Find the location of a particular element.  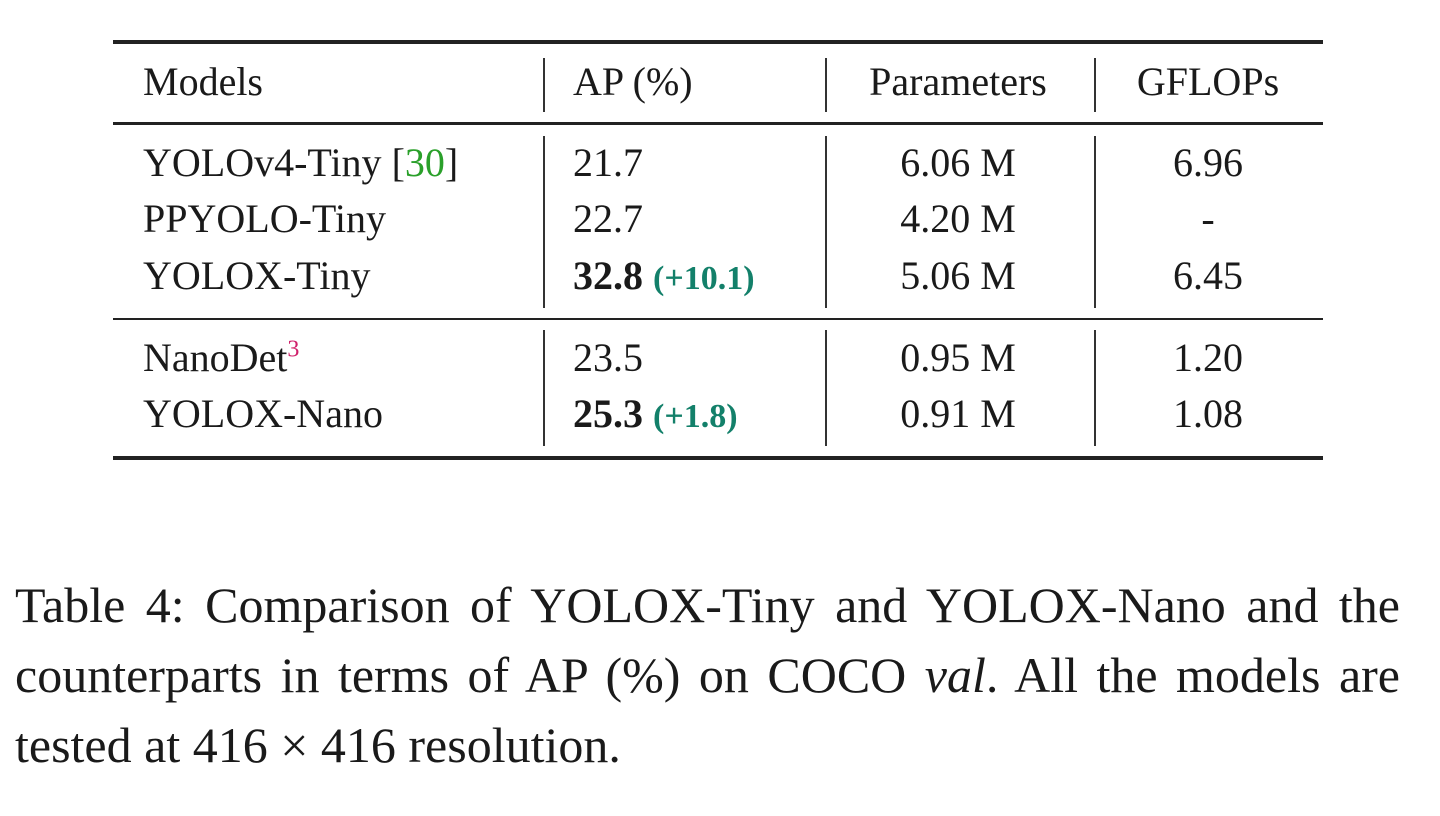

params-cell: 5.06 M is located at coordinates (958, 275).